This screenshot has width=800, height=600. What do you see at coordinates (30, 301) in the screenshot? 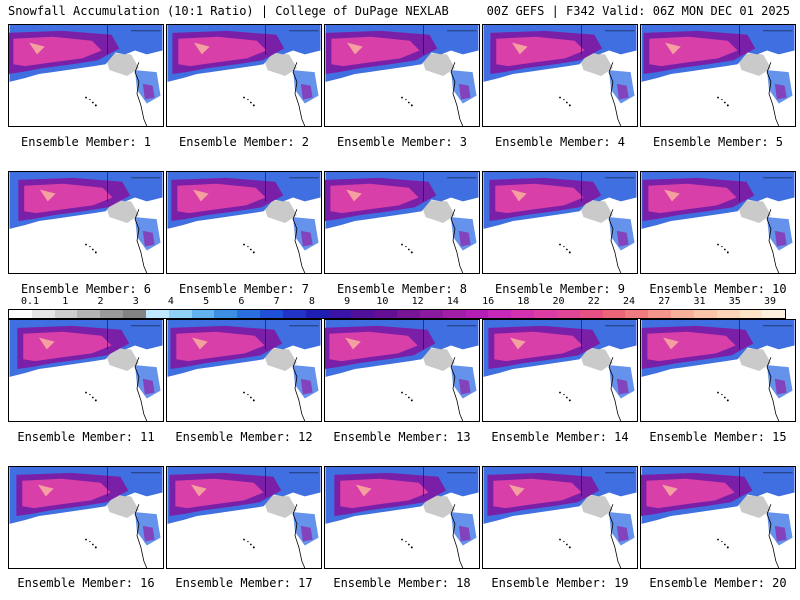
I see `legend-tick-label: 0.1` at bounding box center [30, 301].